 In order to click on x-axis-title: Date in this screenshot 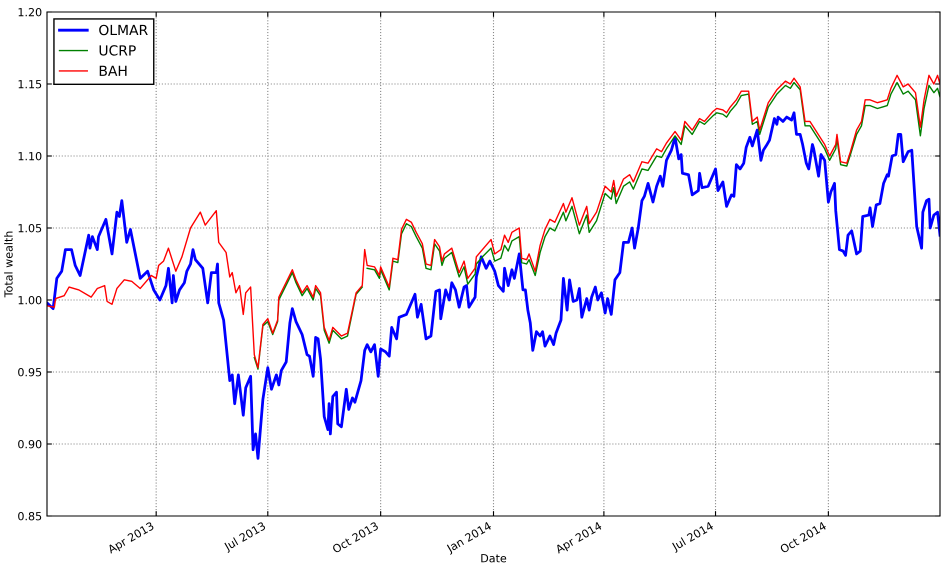, I will do `click(493, 558)`.